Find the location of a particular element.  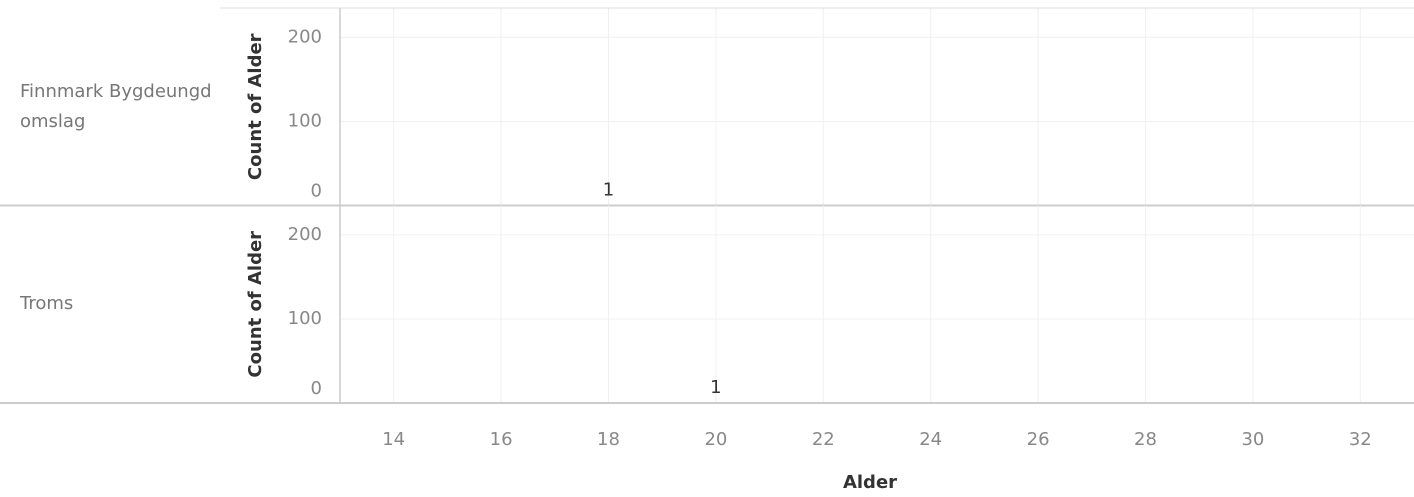

x-tick-label: 16 is located at coordinates (501, 439).